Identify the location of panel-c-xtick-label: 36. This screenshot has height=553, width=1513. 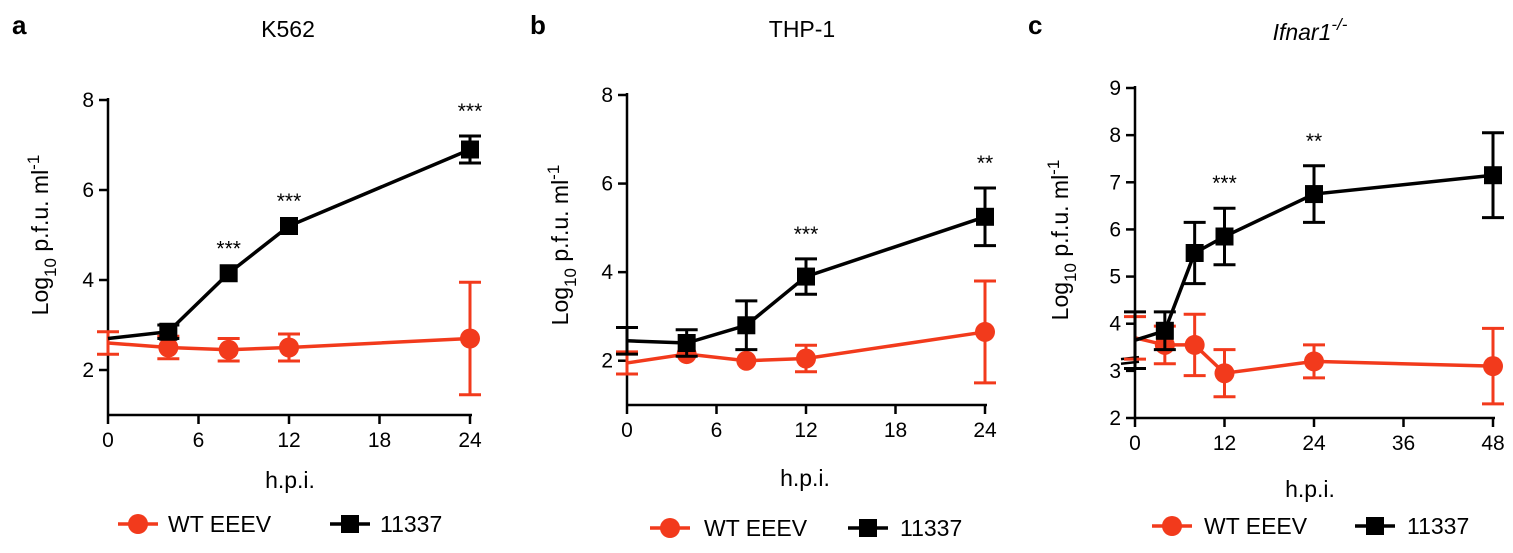
(1403, 443).